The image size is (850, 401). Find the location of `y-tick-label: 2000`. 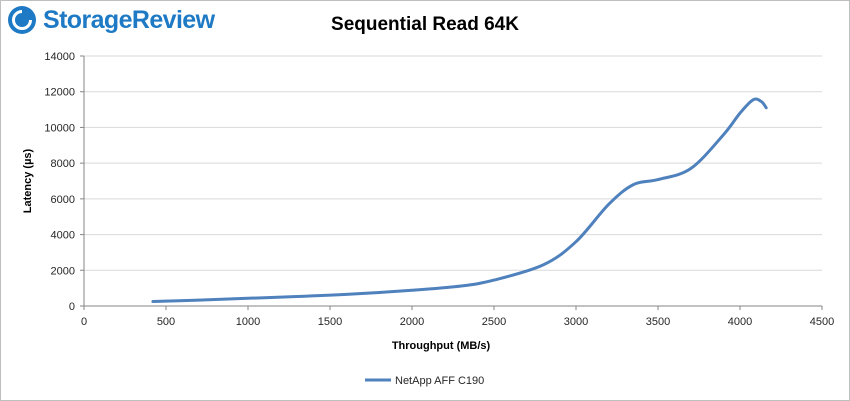

y-tick-label: 2000 is located at coordinates (63, 271).